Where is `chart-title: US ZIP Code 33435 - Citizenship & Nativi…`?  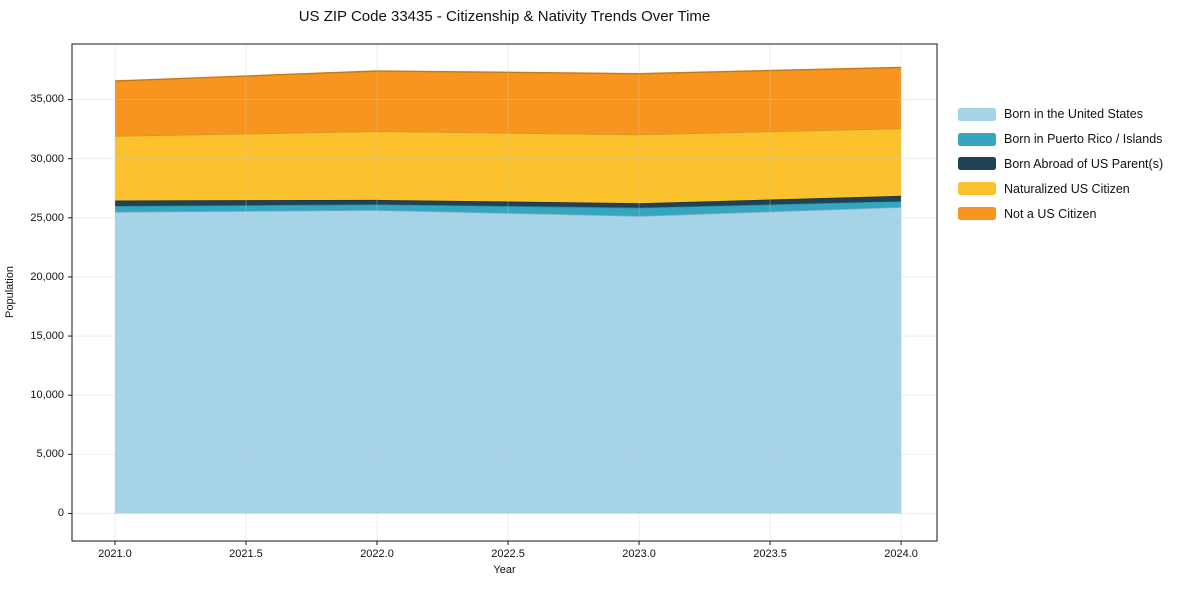 chart-title: US ZIP Code 33435 - Citizenship & Nativi… is located at coordinates (504, 16).